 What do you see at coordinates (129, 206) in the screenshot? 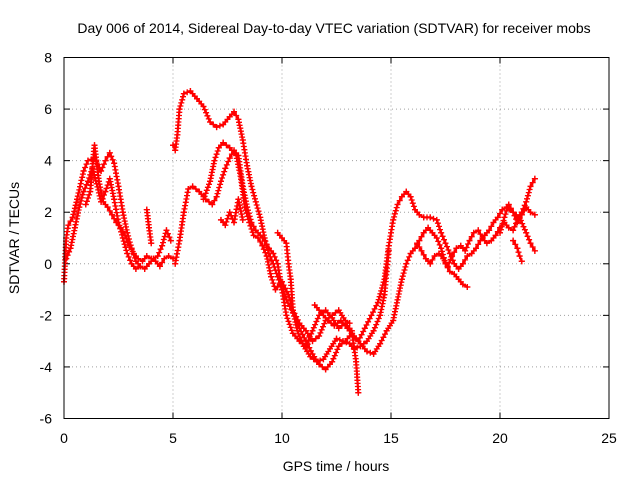
I see `series-track-c` at bounding box center [129, 206].